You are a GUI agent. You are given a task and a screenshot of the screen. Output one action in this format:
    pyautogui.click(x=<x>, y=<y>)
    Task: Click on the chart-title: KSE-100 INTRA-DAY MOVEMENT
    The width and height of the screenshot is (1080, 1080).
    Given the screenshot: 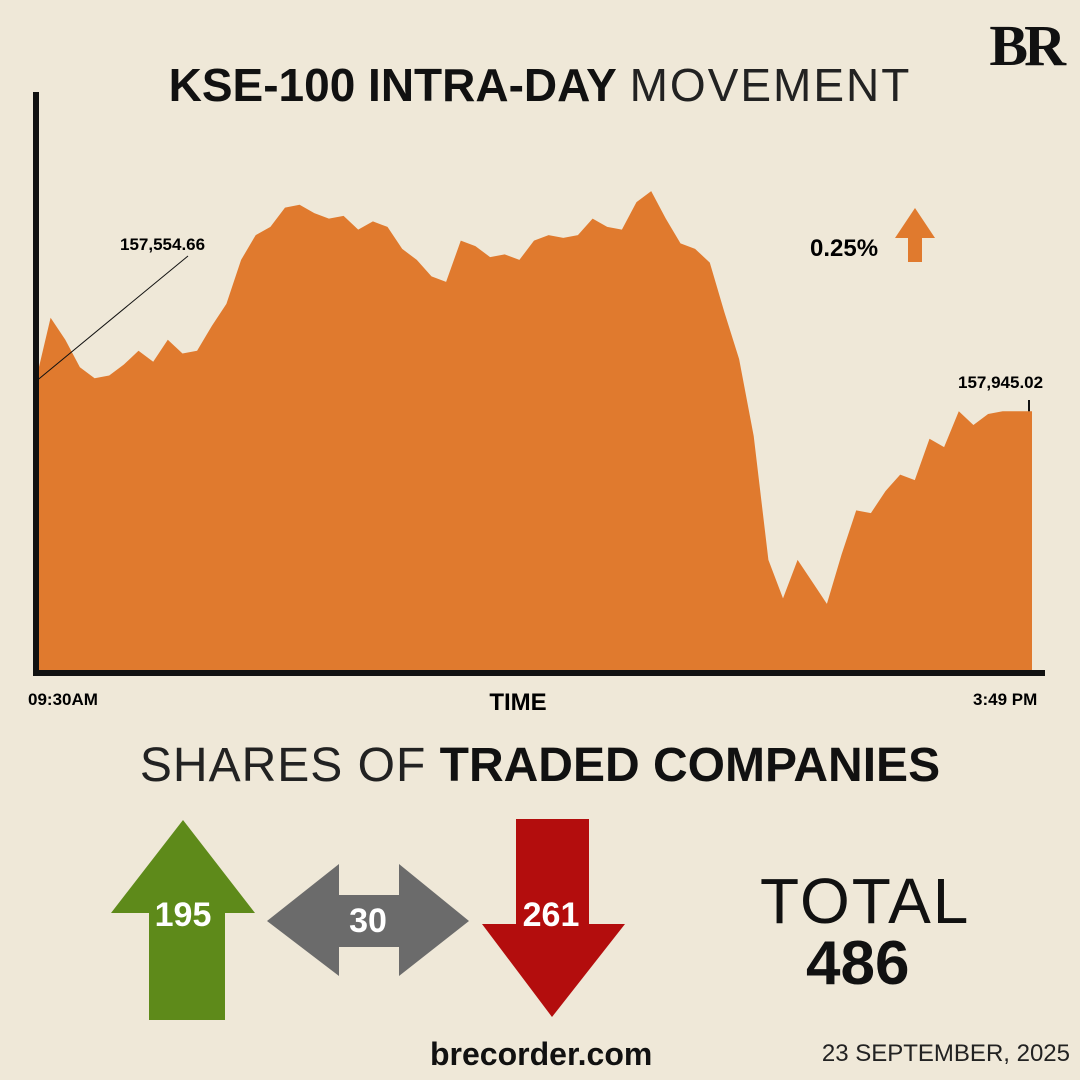 What is the action you would take?
    pyautogui.click(x=540, y=85)
    